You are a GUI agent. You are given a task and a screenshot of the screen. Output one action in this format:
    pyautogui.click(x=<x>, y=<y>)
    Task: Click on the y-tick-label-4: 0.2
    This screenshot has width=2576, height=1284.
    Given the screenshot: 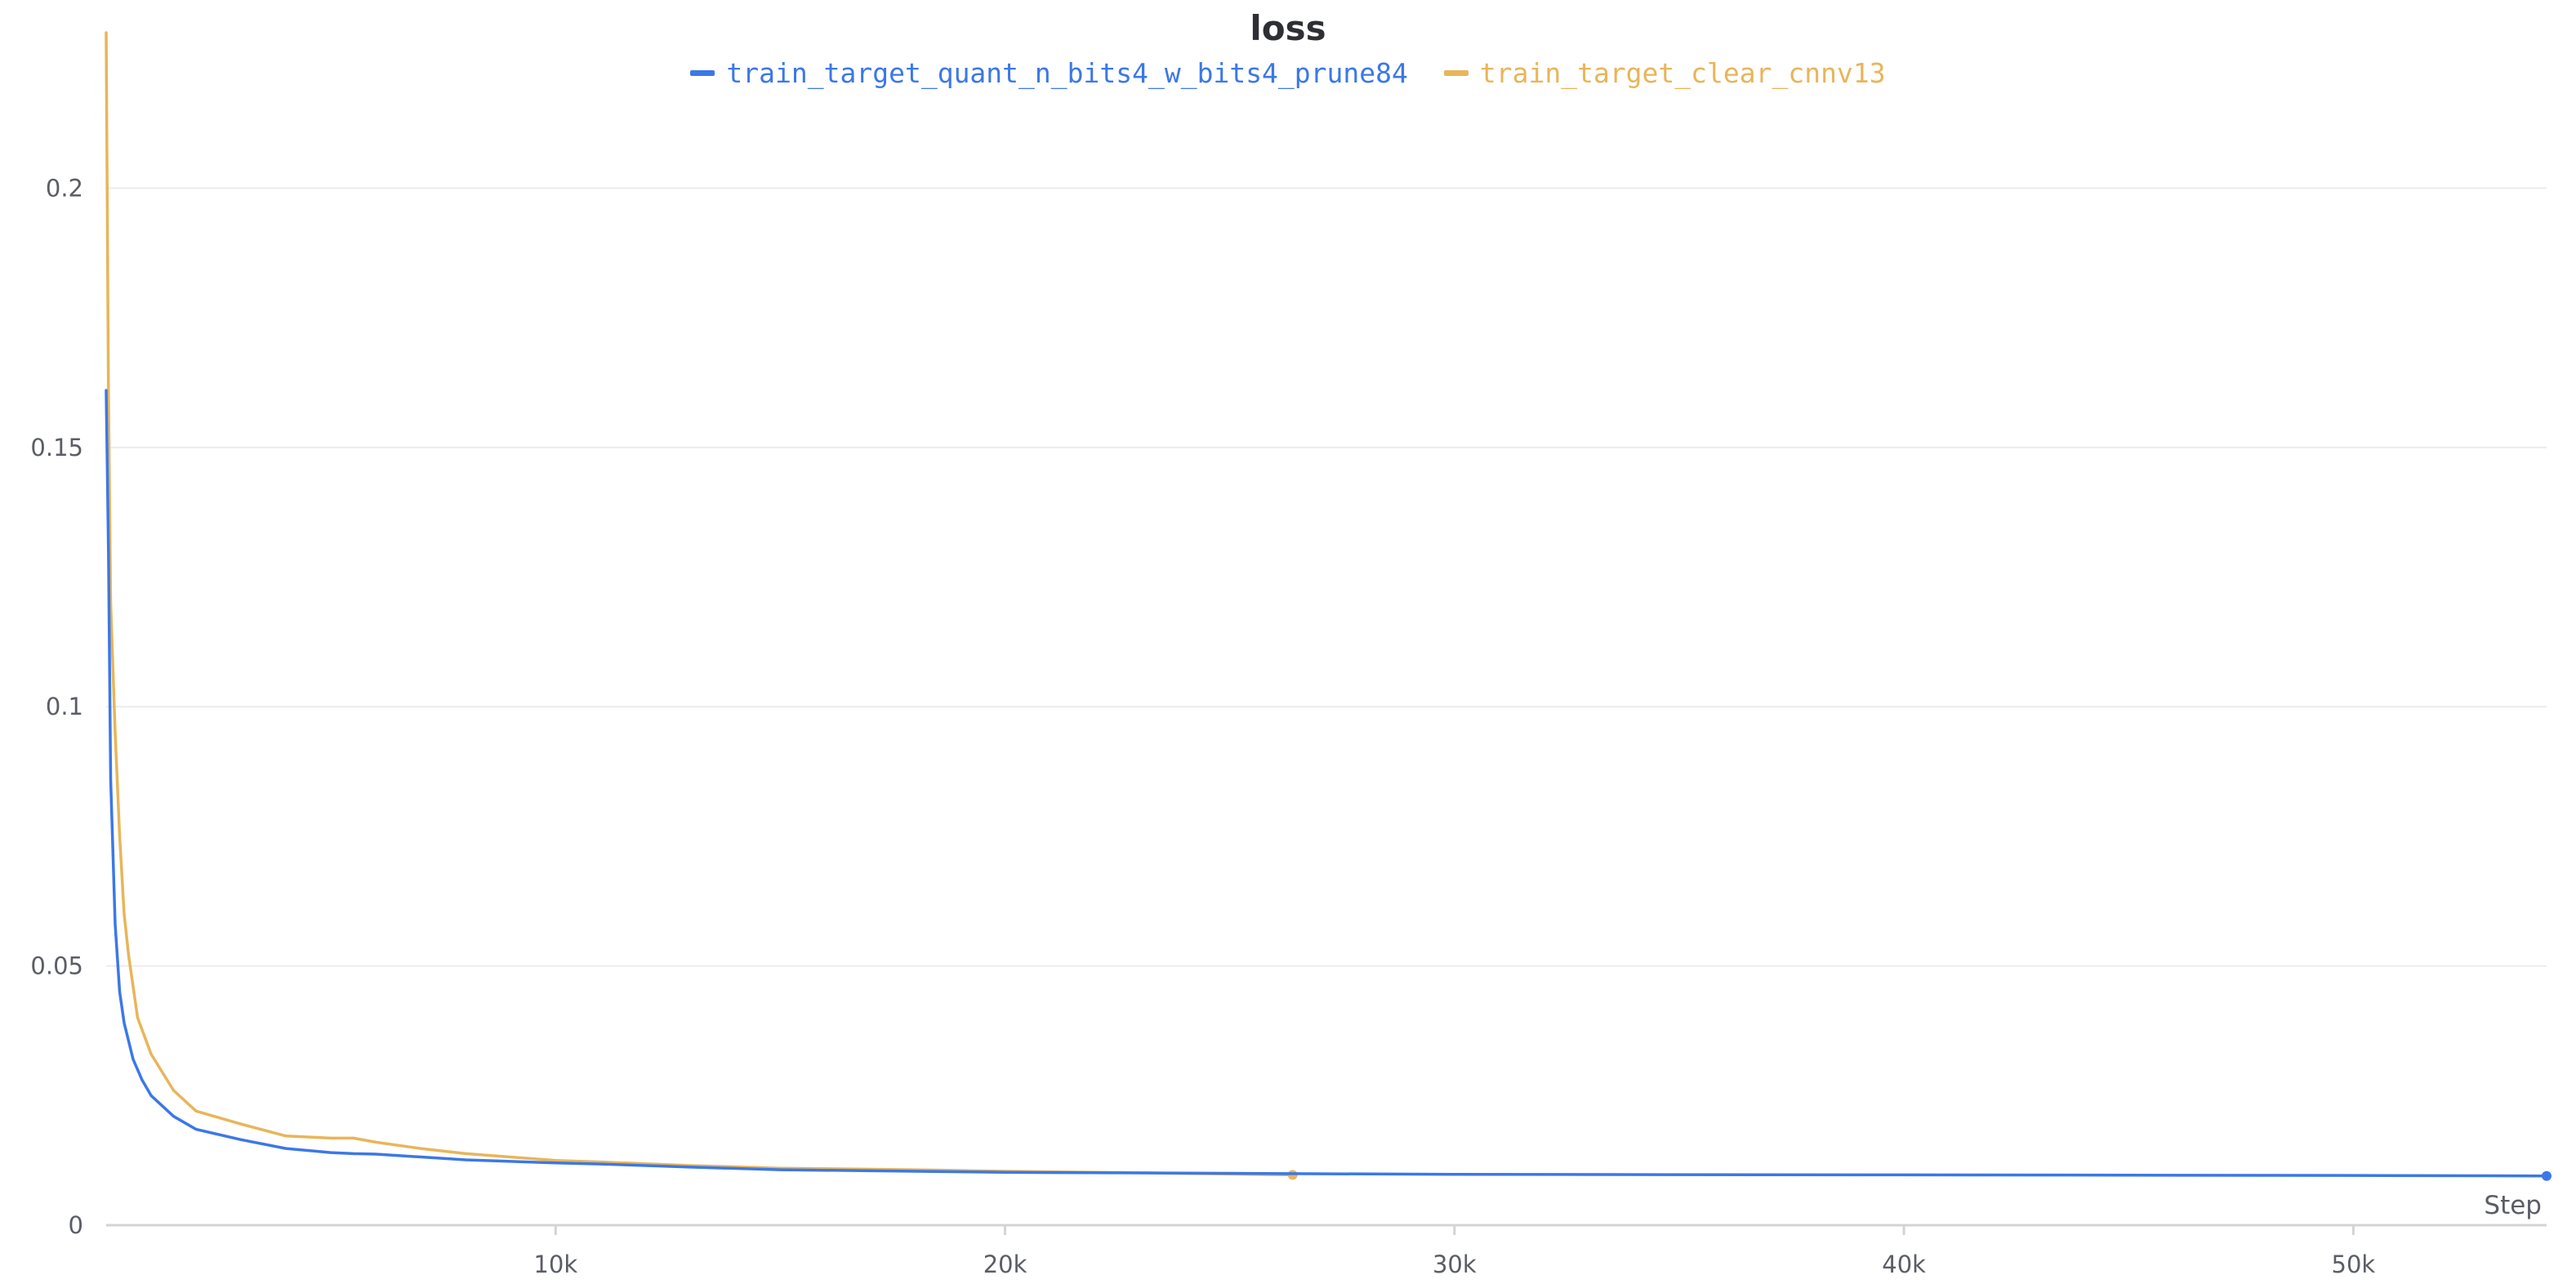 What is the action you would take?
    pyautogui.click(x=64, y=188)
    